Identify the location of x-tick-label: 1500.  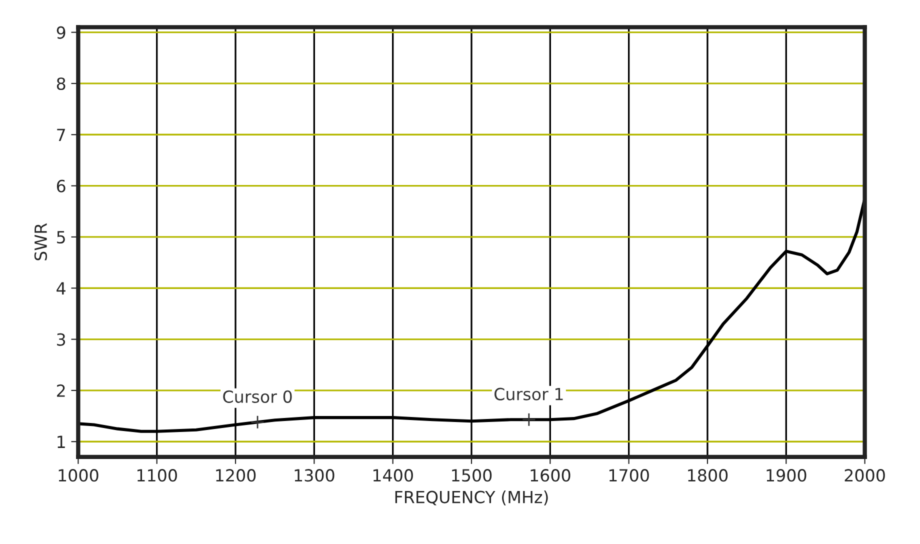
(472, 475).